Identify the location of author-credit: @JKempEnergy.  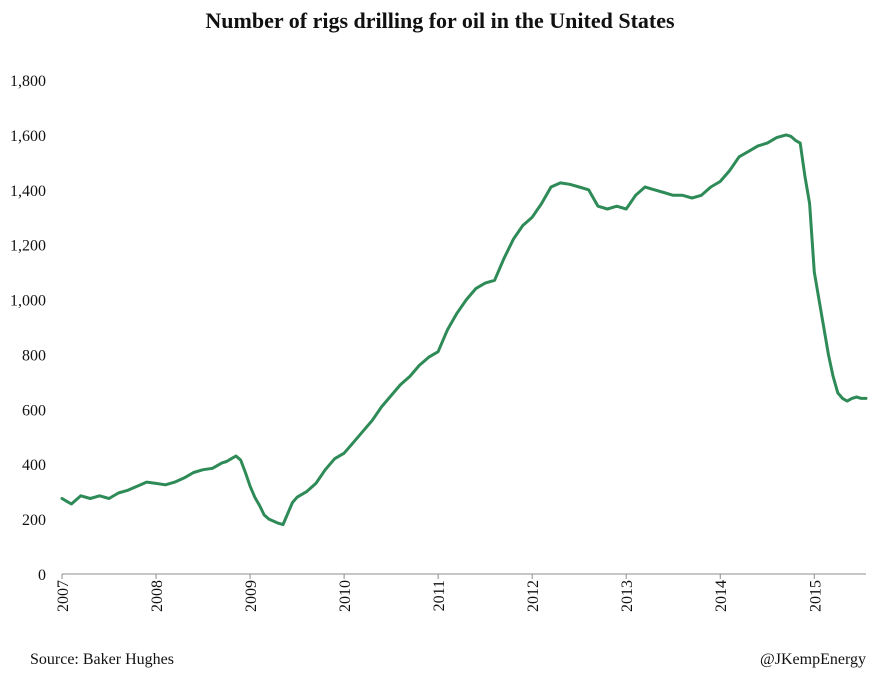
(813, 659).